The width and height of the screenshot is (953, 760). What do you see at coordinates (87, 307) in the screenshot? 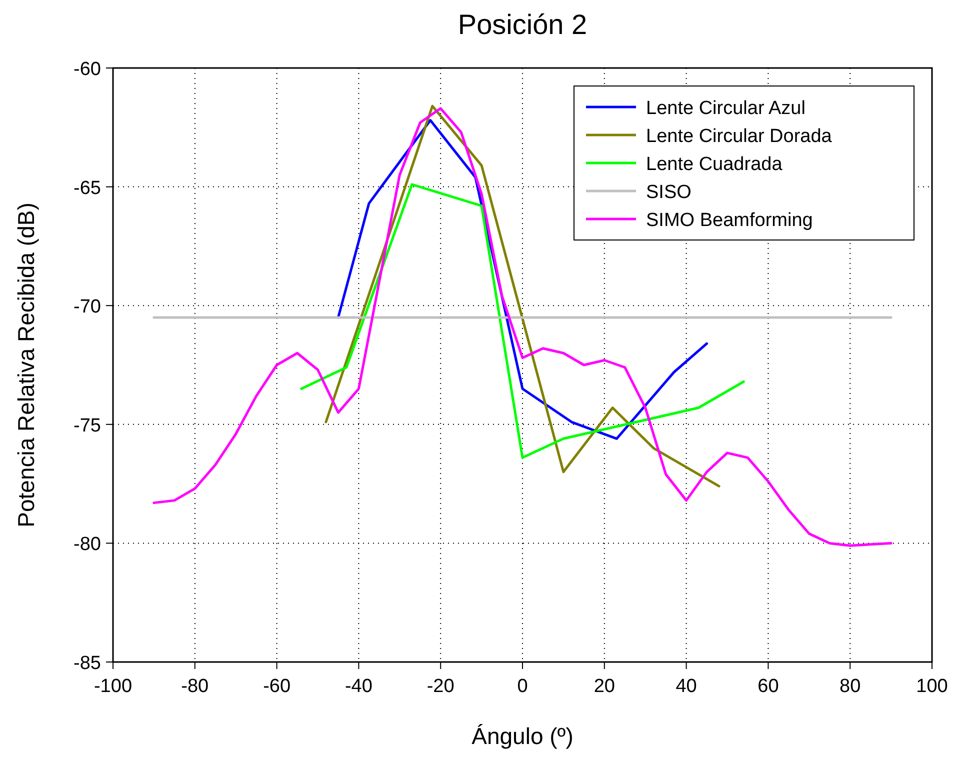
I see `y-tick-label: -70` at bounding box center [87, 307].